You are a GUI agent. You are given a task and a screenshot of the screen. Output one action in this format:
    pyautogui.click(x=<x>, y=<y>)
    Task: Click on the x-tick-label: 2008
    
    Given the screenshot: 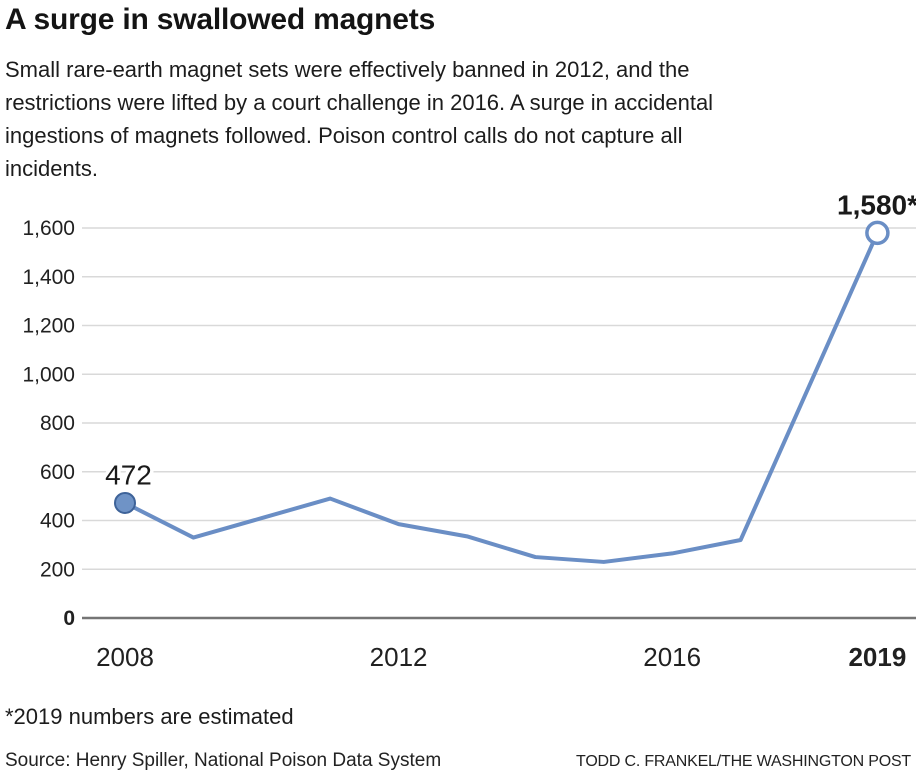 What is the action you would take?
    pyautogui.click(x=125, y=657)
    